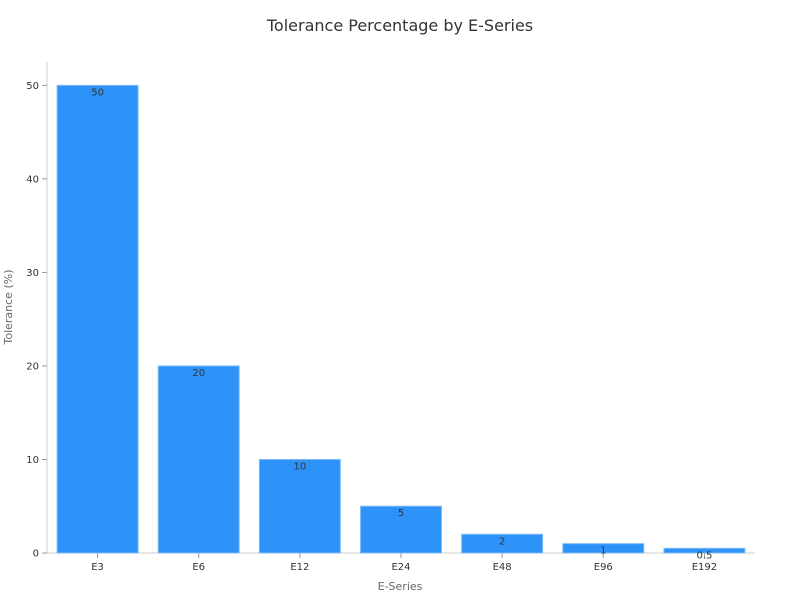  I want to click on x-tick-label: E6, so click(198, 567).